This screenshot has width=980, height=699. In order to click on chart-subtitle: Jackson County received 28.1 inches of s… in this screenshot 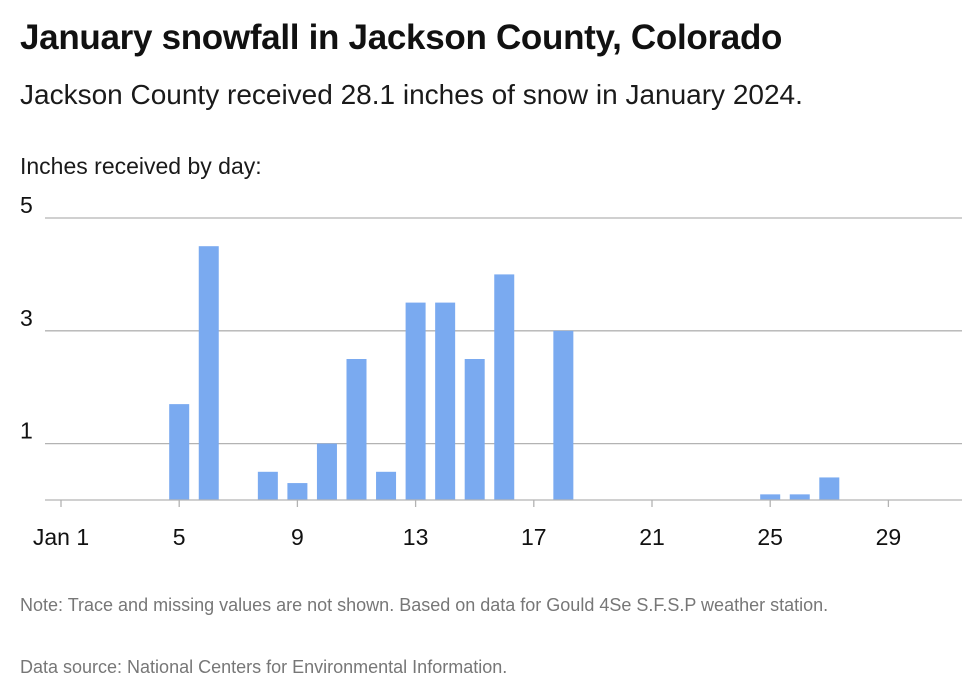, I will do `click(411, 94)`.